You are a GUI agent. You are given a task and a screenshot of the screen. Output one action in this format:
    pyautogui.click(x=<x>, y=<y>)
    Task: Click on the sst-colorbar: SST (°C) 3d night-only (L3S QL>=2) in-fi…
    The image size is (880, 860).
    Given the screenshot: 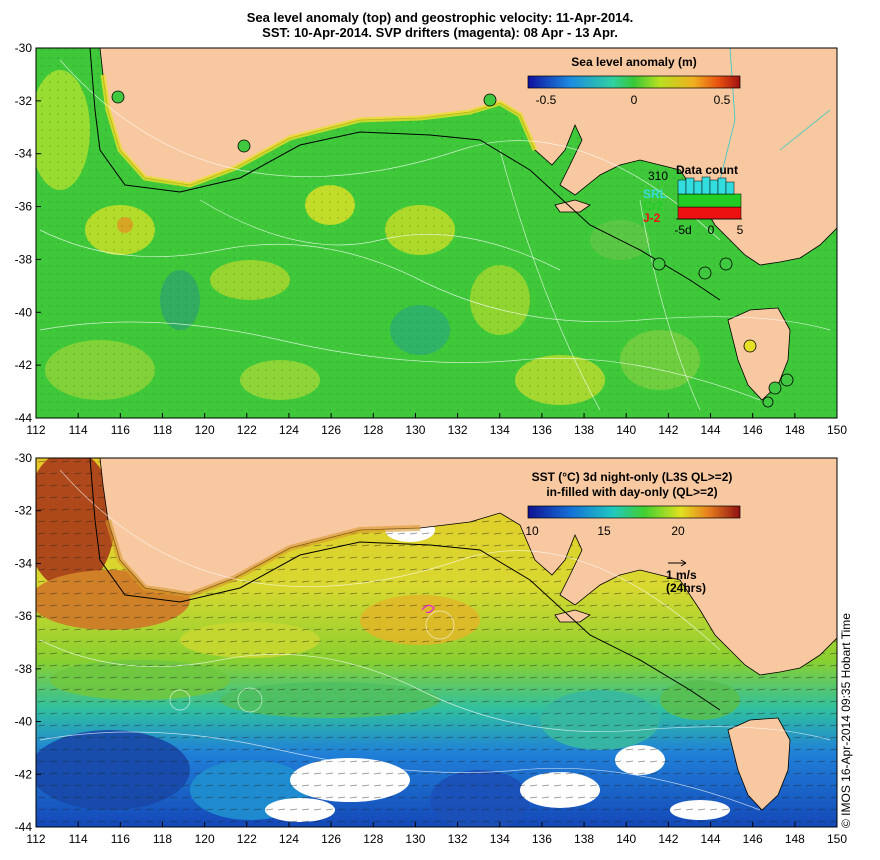 What is the action you would take?
    pyautogui.click(x=633, y=504)
    